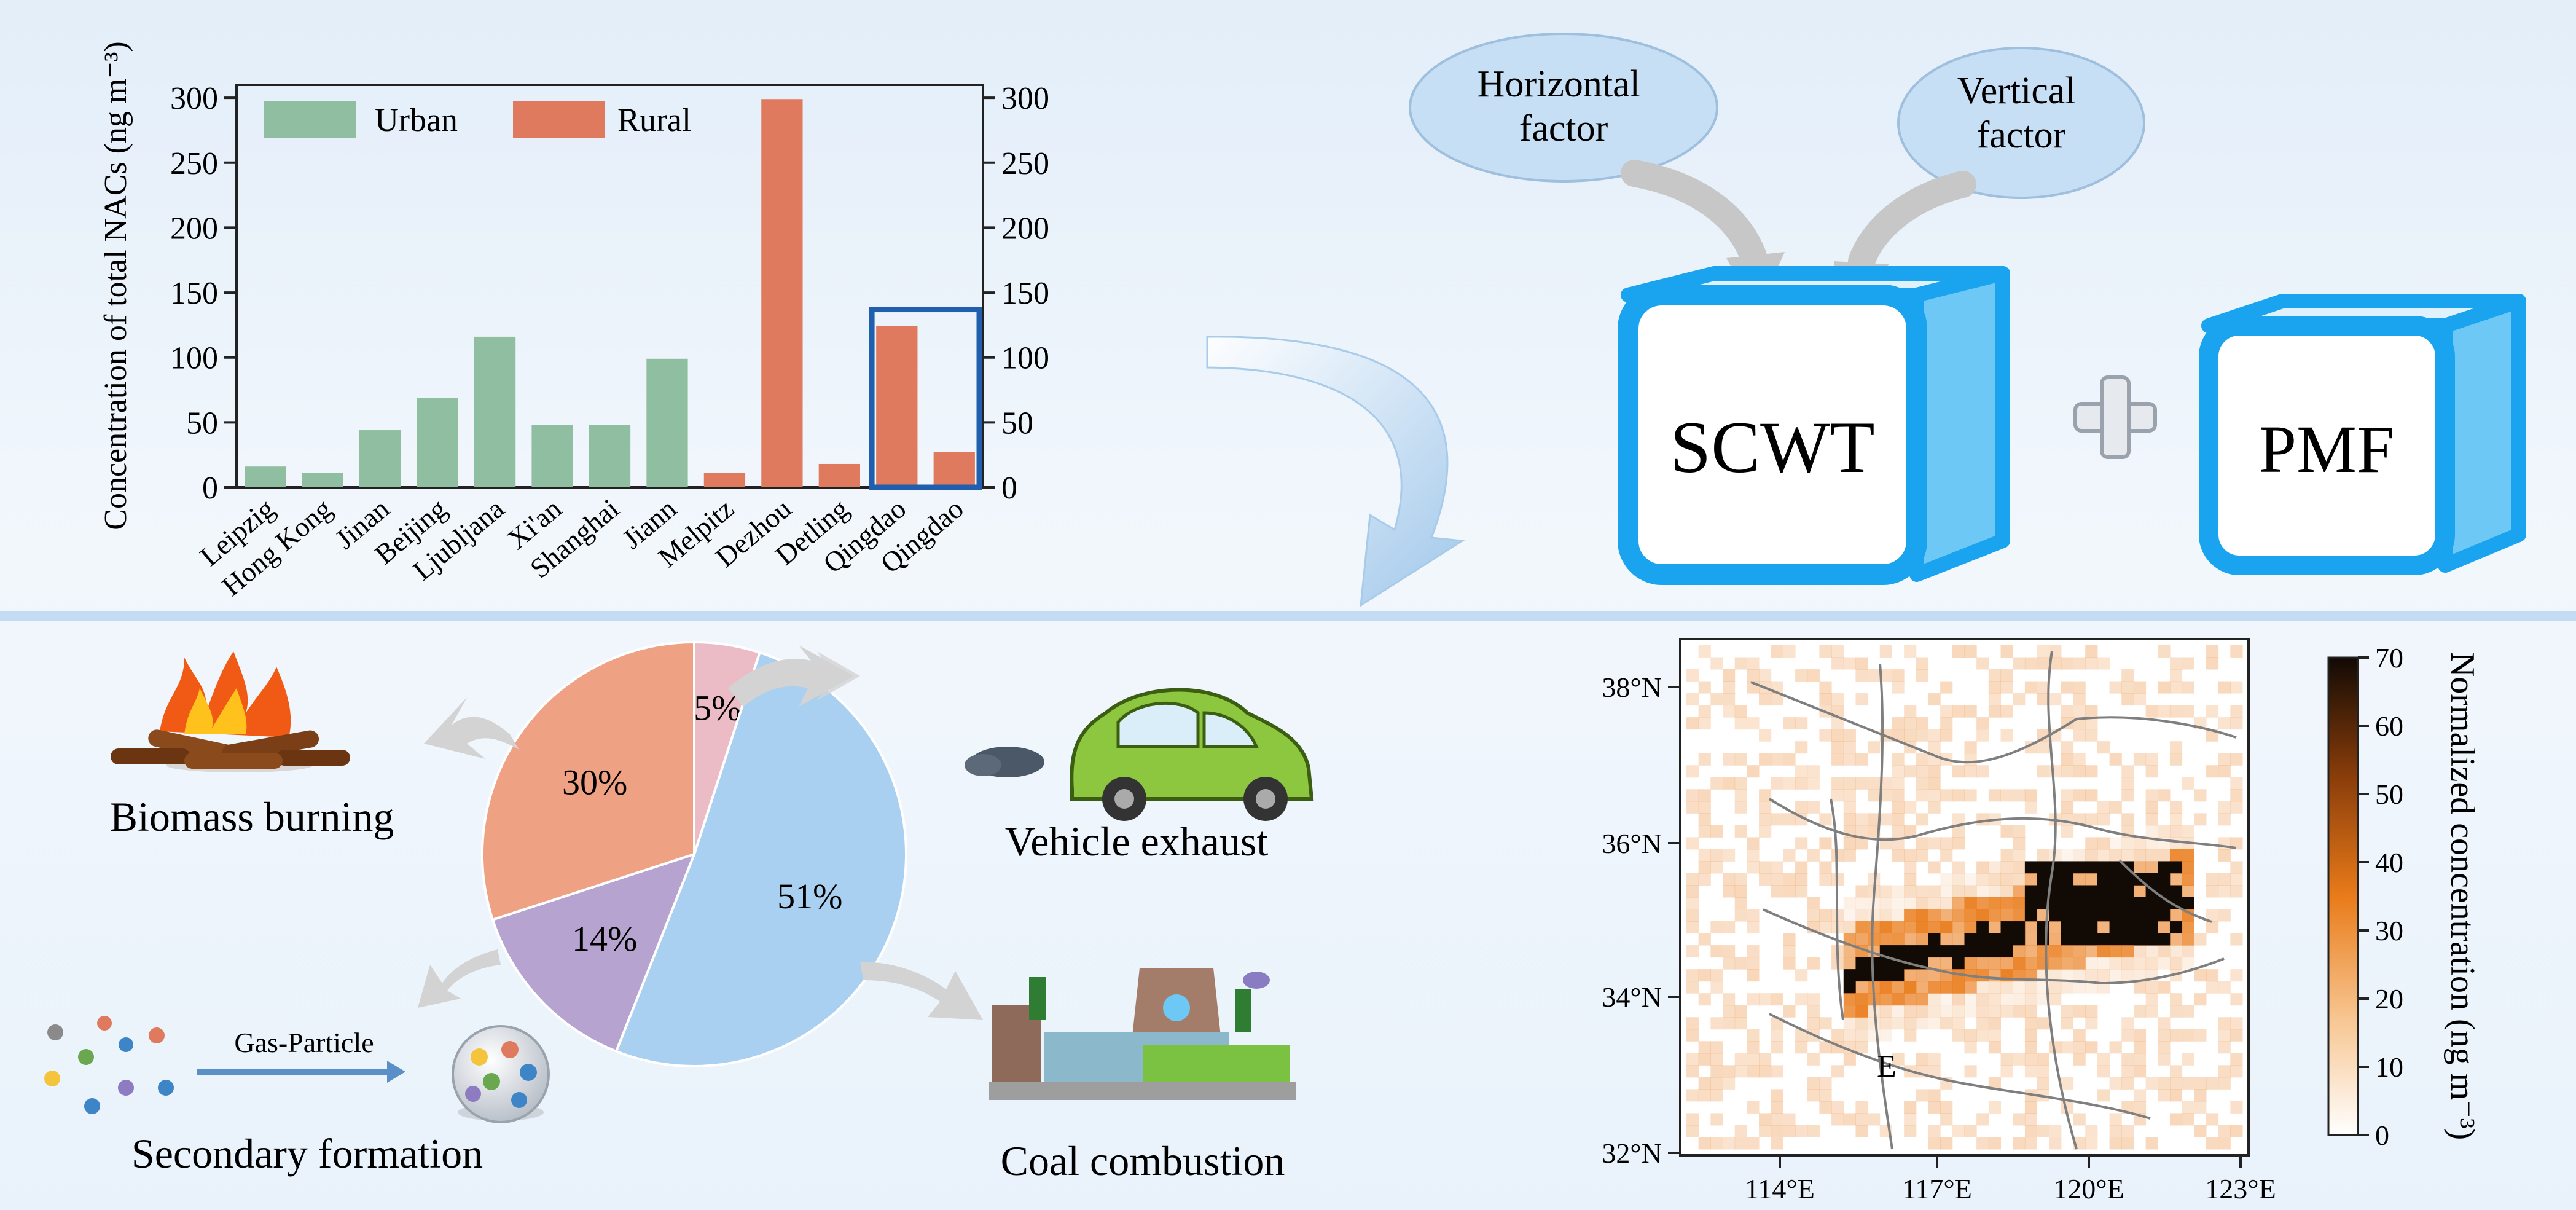  Describe the element at coordinates (2362, 434) in the screenshot. I see `pmf-cube: PMF` at that location.